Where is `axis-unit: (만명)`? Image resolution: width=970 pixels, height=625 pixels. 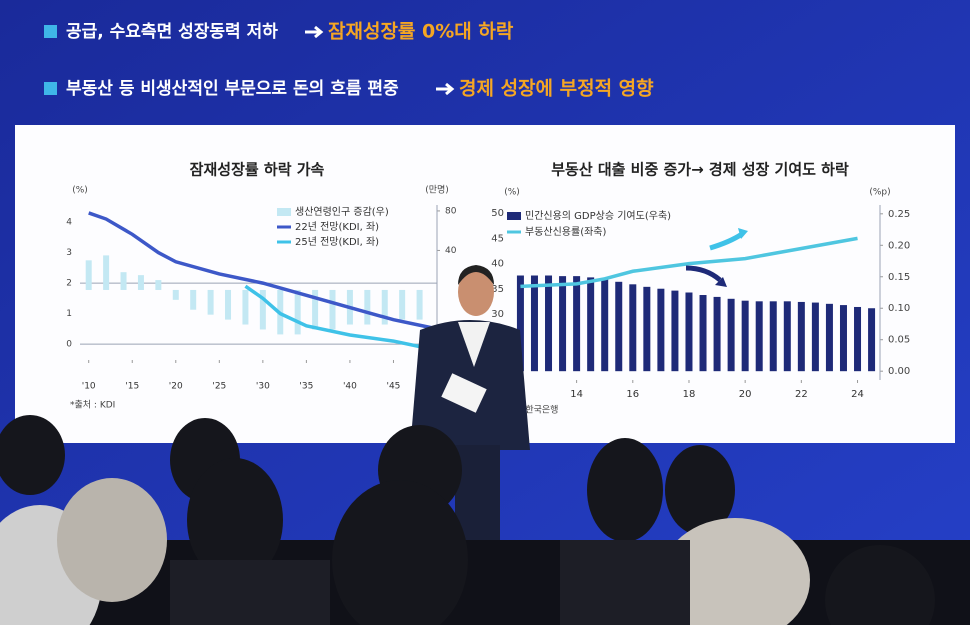
axis-unit: (만명) is located at coordinates (437, 190).